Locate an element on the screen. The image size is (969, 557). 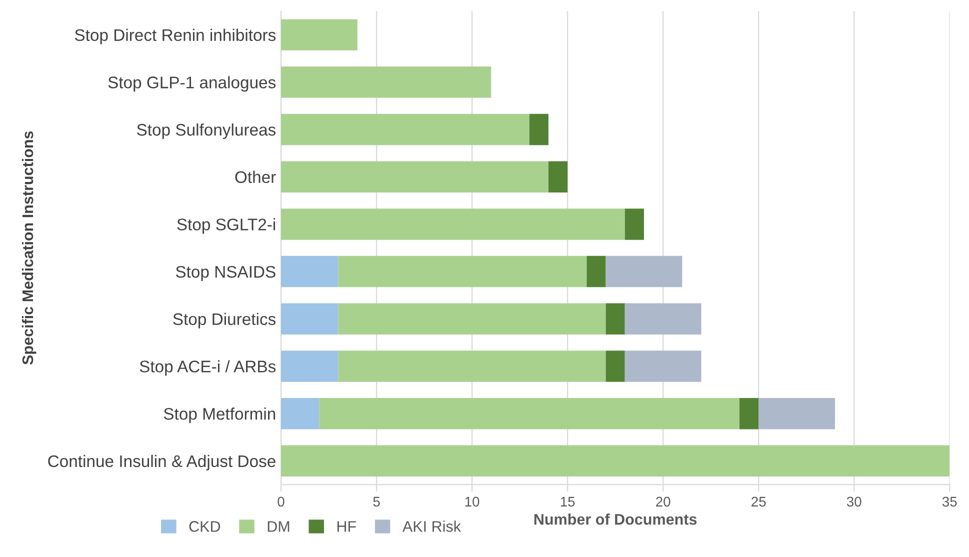
y-axis-title: Specific Medication Instructions is located at coordinates (29, 248).